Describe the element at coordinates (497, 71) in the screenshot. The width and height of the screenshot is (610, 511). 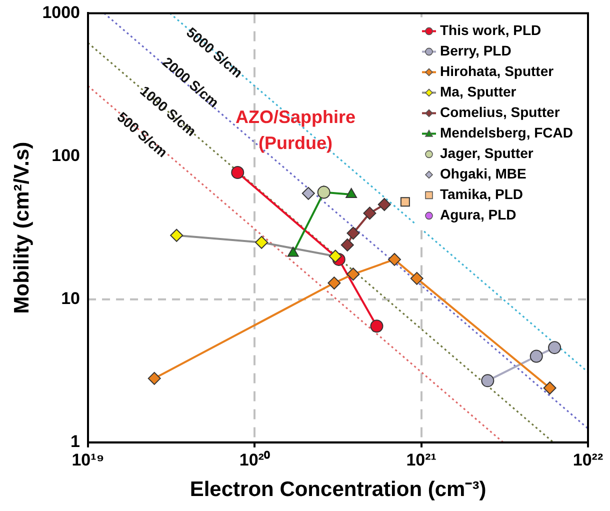
I see `legend-label: Hirohata, Sputter` at that location.